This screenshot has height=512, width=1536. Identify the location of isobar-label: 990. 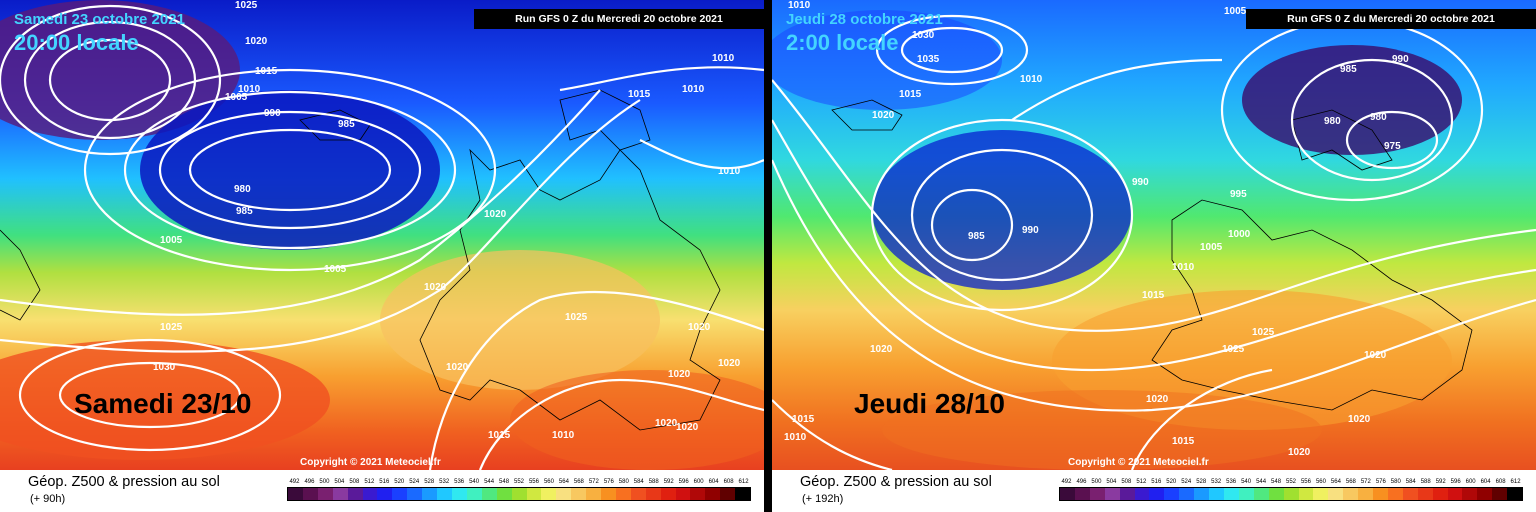
(272, 113).